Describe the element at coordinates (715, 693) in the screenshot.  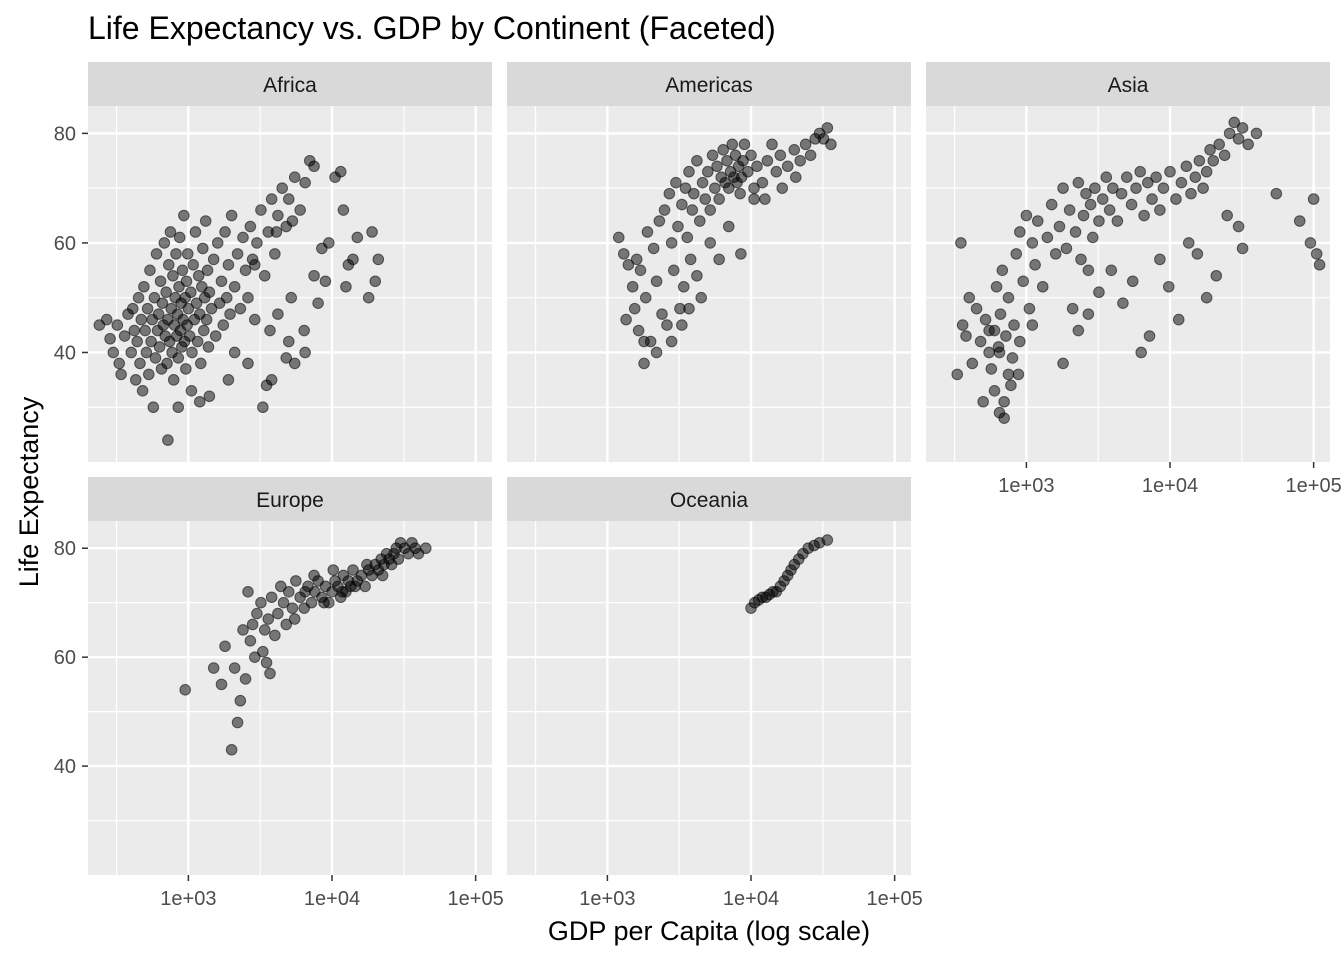
I see `facet-oceania: Oceania 1e+03 1e+04 1e+05` at that location.